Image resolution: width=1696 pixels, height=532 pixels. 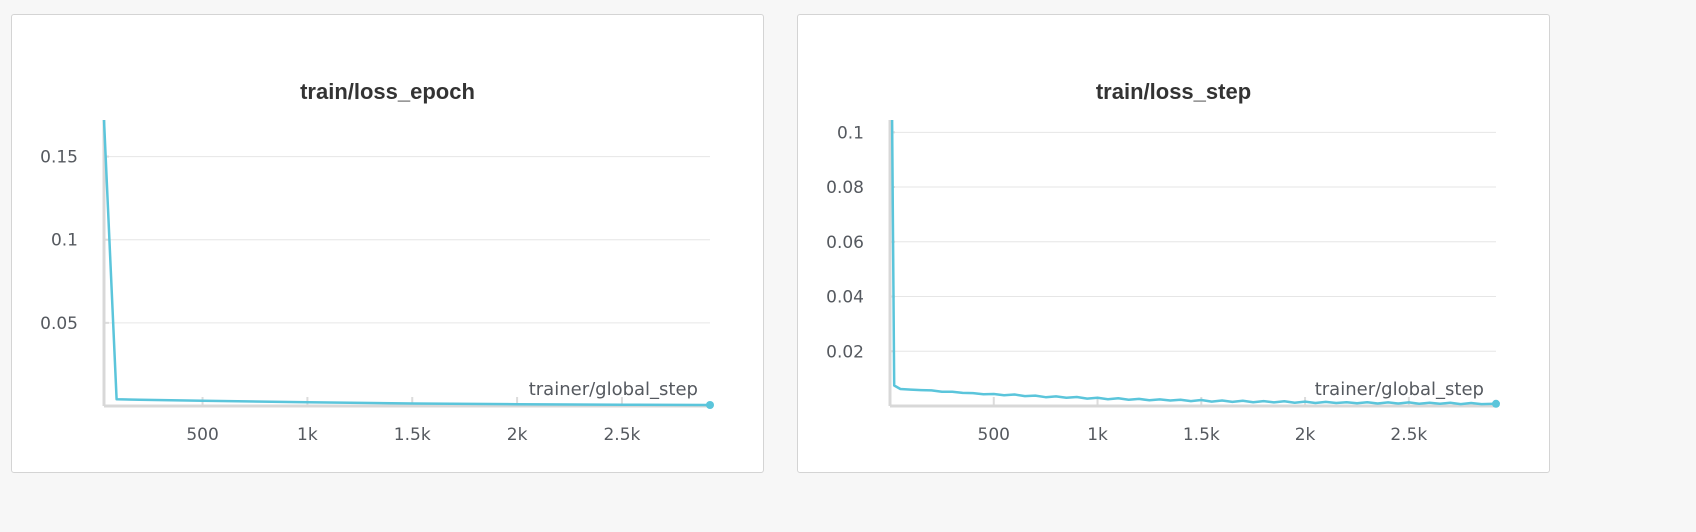 I want to click on y-tick-label: 0.15, so click(x=59, y=158).